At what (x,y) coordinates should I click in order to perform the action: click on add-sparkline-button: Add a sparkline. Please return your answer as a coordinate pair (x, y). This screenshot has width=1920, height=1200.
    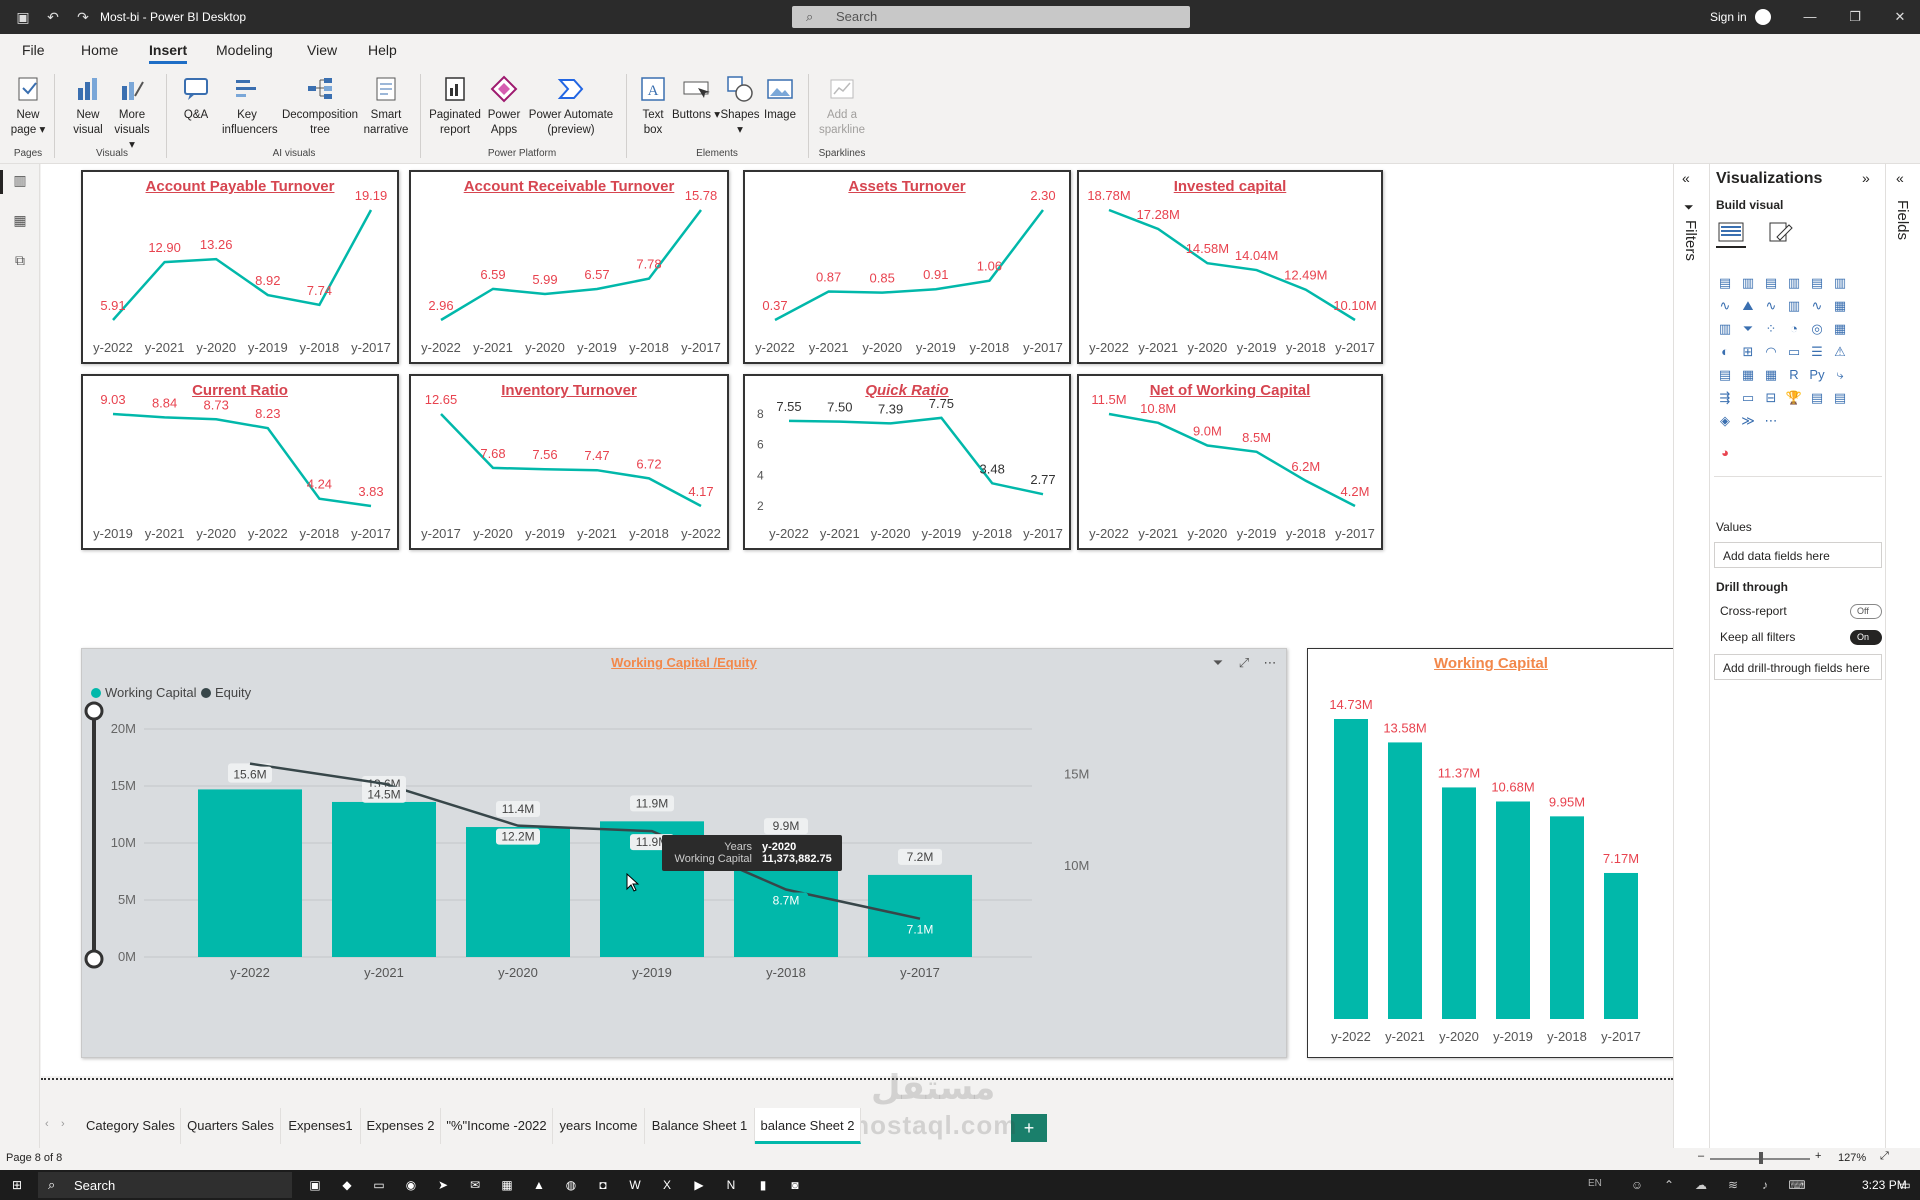
    Looking at the image, I should click on (842, 106).